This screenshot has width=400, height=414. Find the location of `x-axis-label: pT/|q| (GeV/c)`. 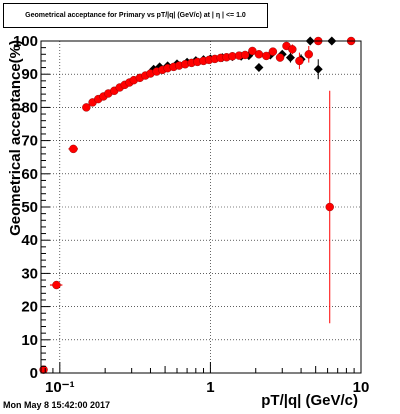

x-axis-label: pT/|q| (GeV/c) is located at coordinates (309, 400).